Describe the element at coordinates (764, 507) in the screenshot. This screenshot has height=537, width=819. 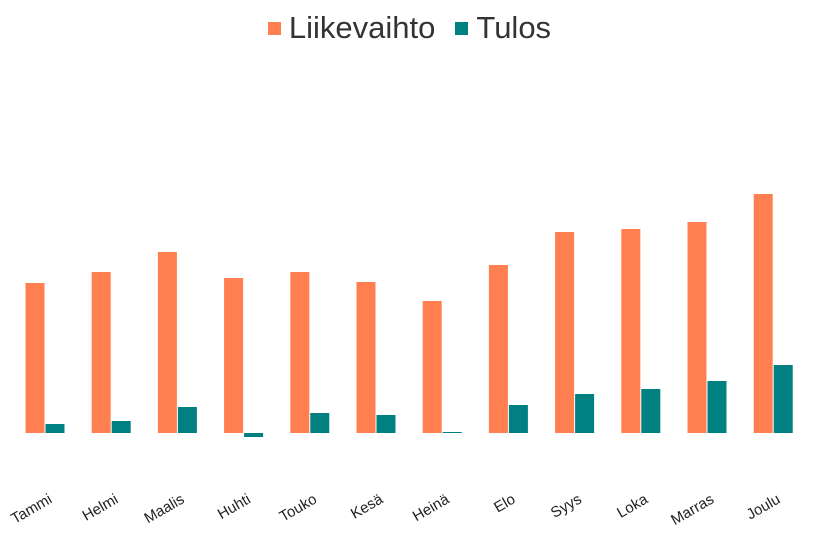
I see `x-tick-label-joulu: Joulu` at that location.